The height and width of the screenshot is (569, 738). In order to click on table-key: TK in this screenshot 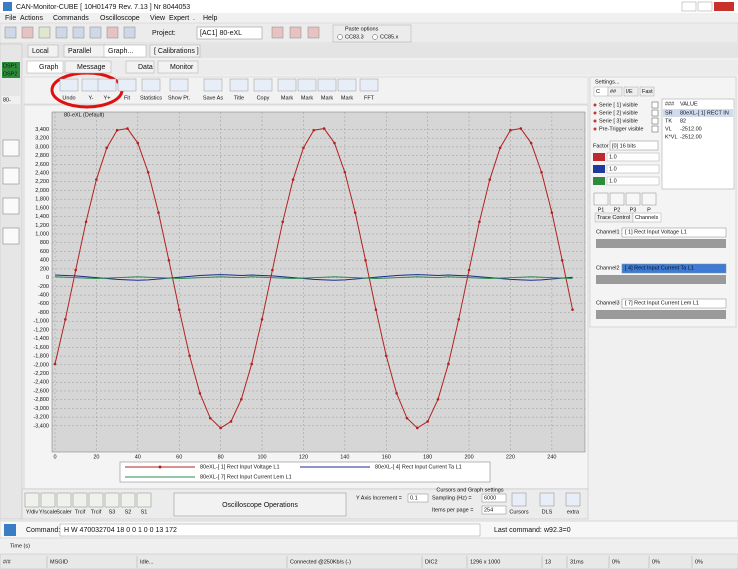, I will do `click(668, 121)`.